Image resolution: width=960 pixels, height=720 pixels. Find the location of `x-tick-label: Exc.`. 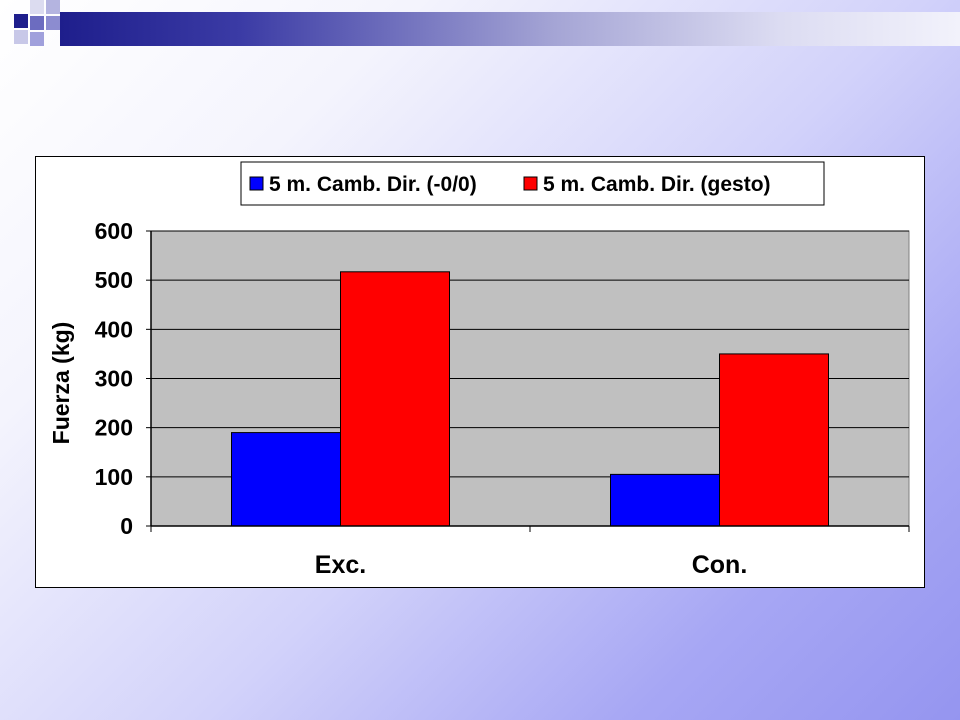

x-tick-label: Exc. is located at coordinates (340, 565).